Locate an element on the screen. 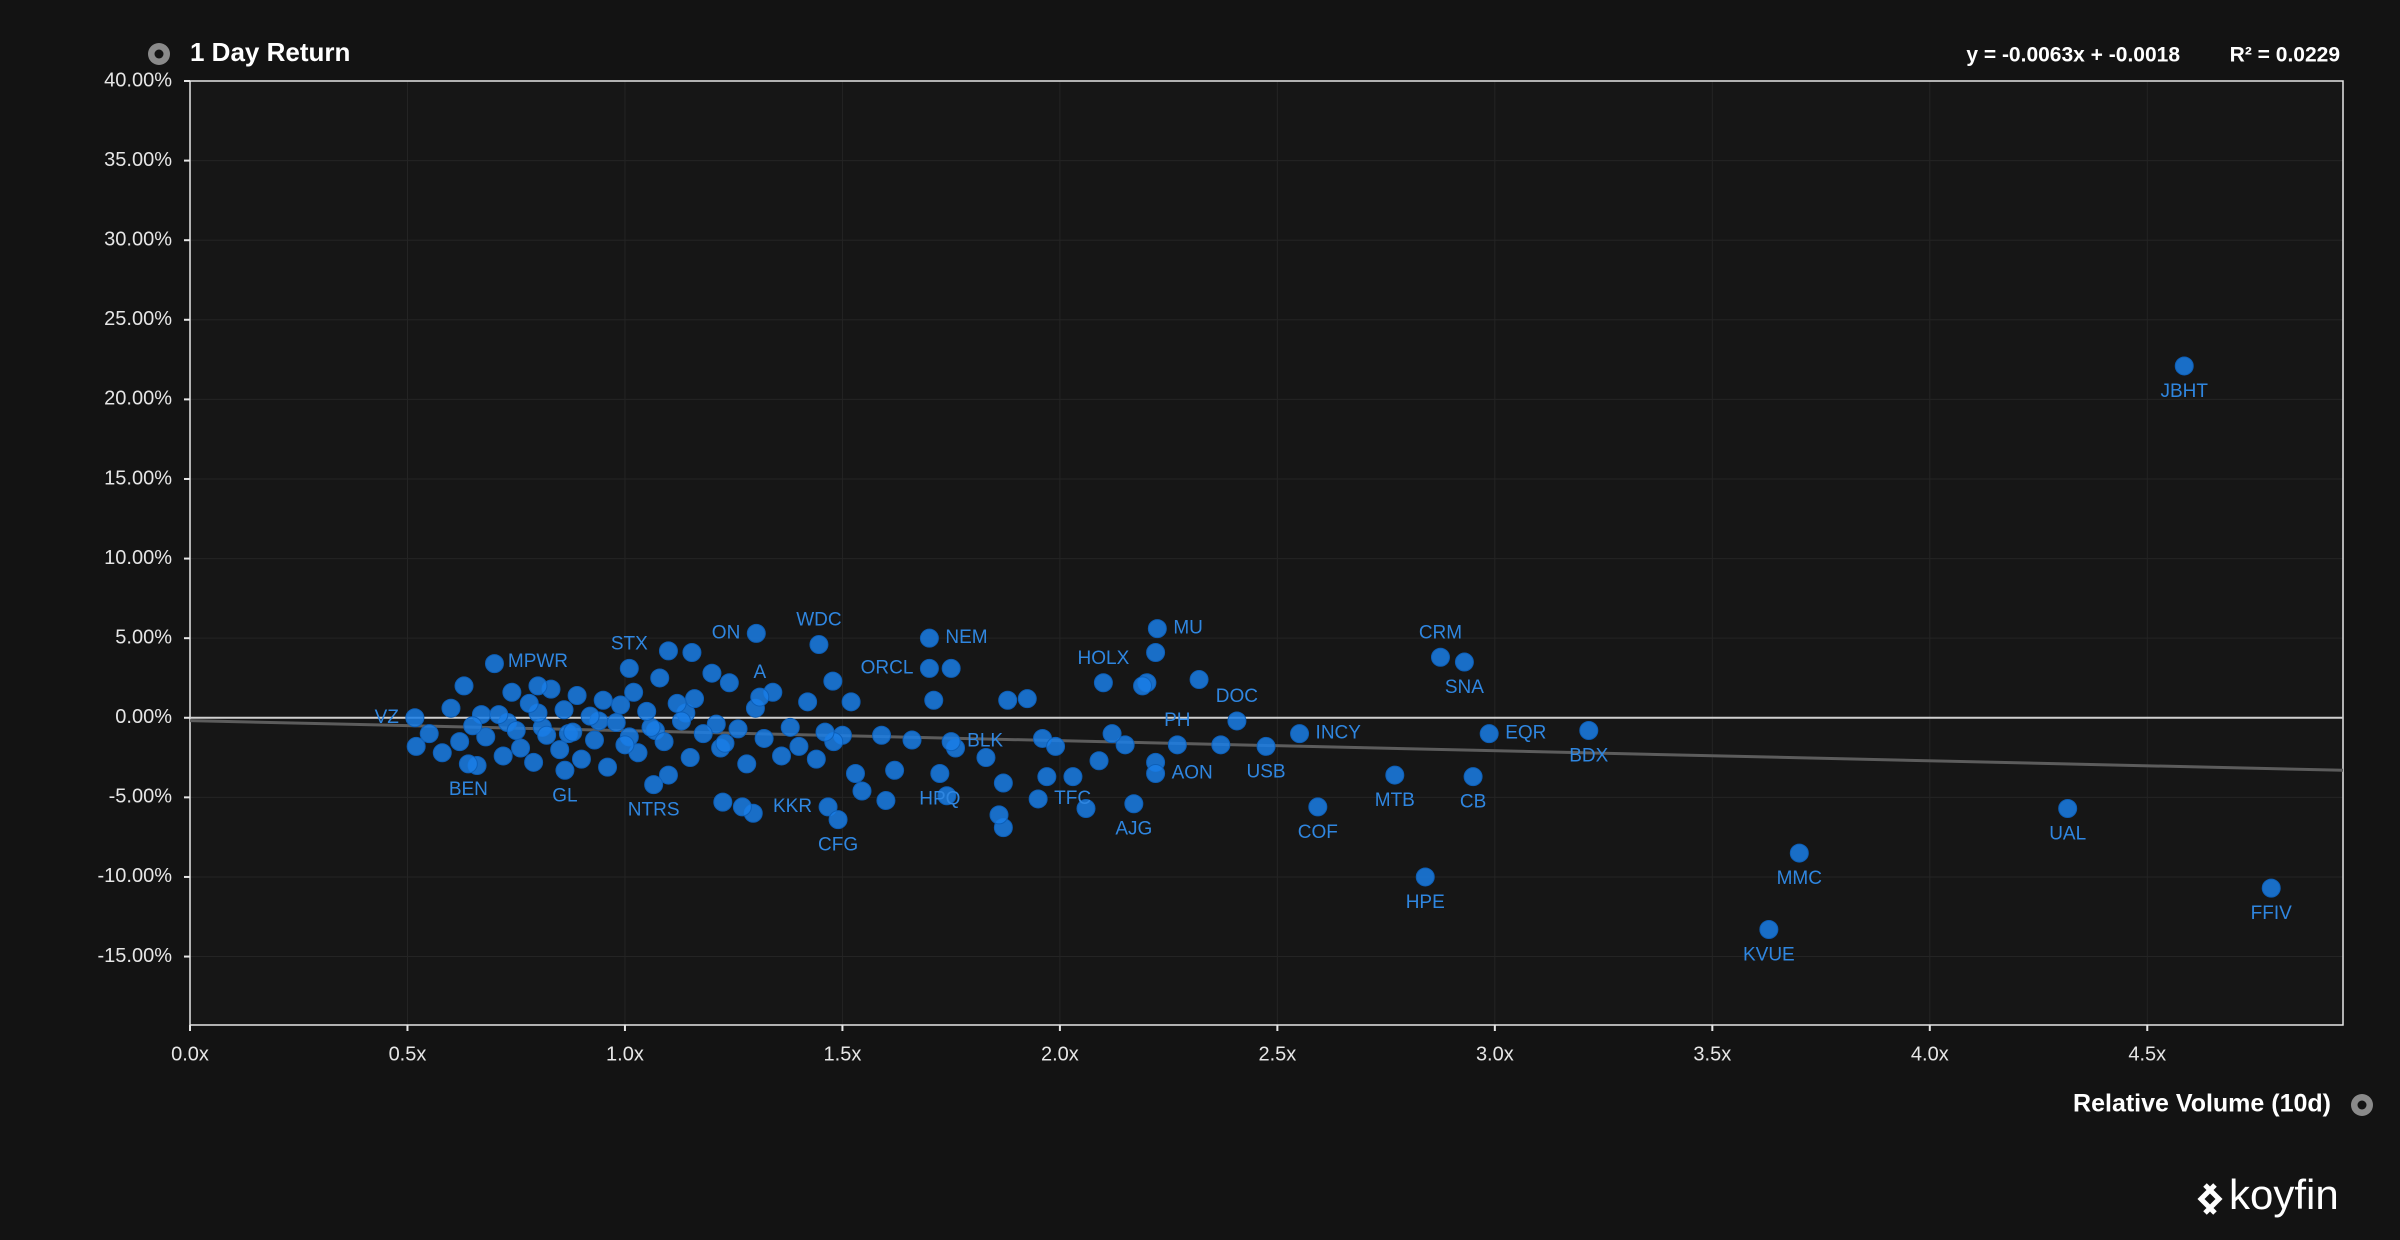  point-label: SNA is located at coordinates (1464, 687).